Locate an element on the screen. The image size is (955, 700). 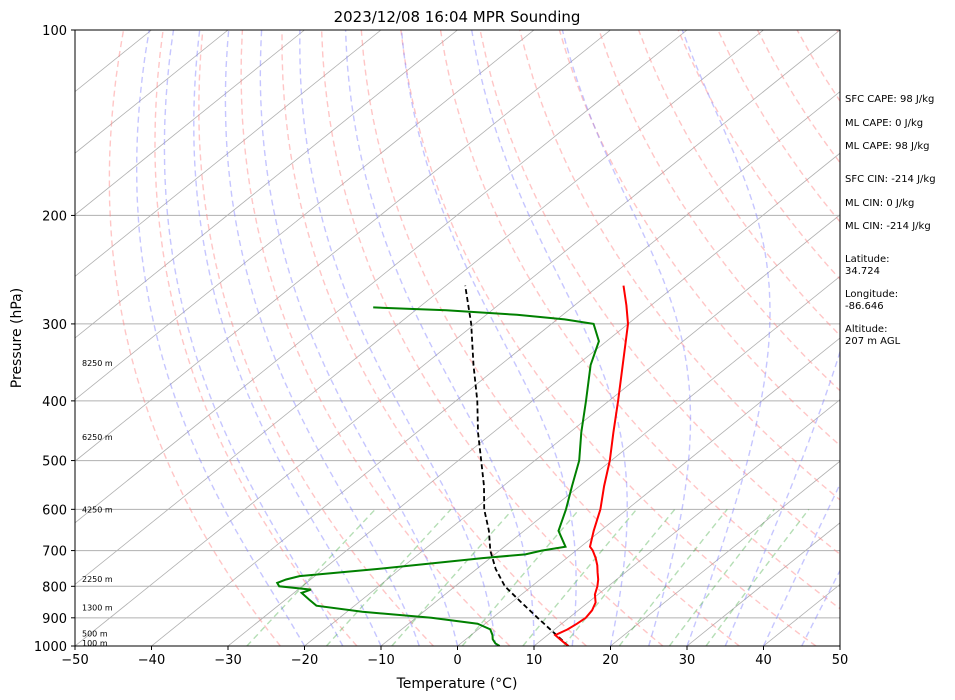
index-sfc-cape: SFC CAPE: 98 J/kg is located at coordinates (889, 99).